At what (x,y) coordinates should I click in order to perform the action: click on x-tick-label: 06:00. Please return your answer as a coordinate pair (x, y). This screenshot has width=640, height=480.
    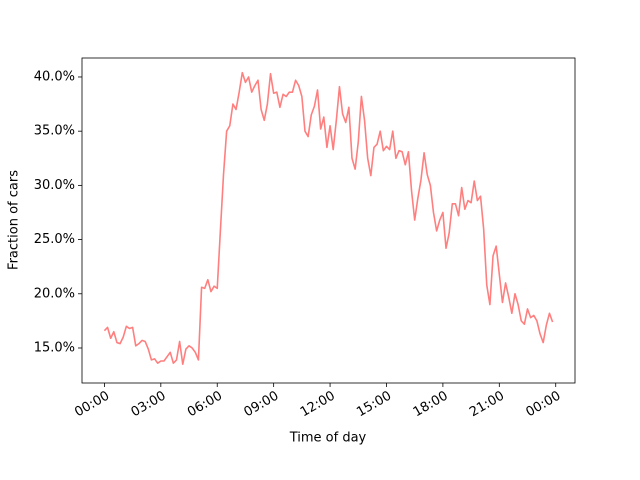
    Looking at the image, I should click on (205, 405).